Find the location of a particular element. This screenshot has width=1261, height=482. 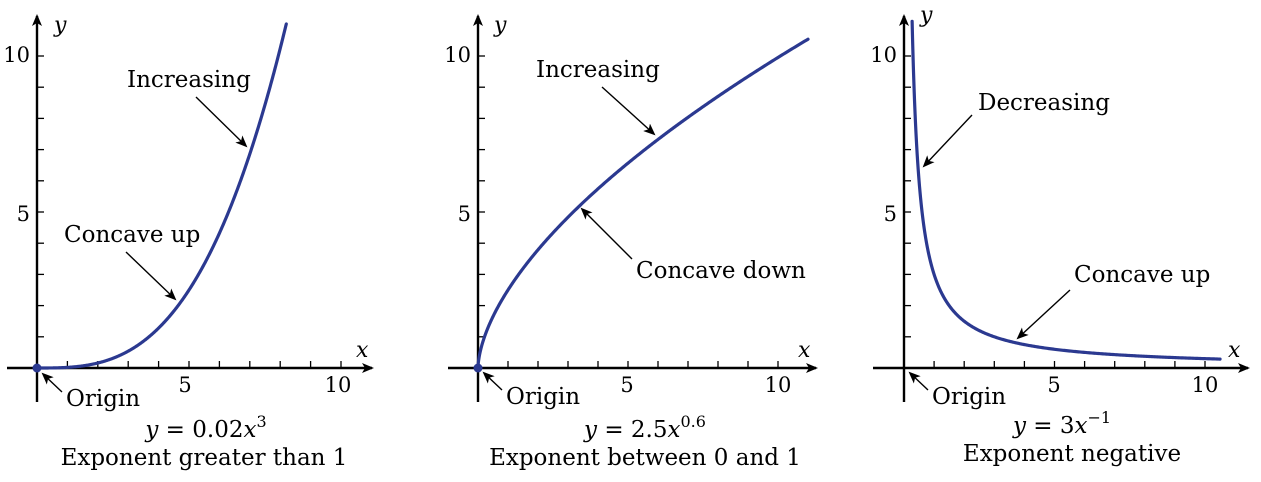

curve-cubic is located at coordinates (161, 196).